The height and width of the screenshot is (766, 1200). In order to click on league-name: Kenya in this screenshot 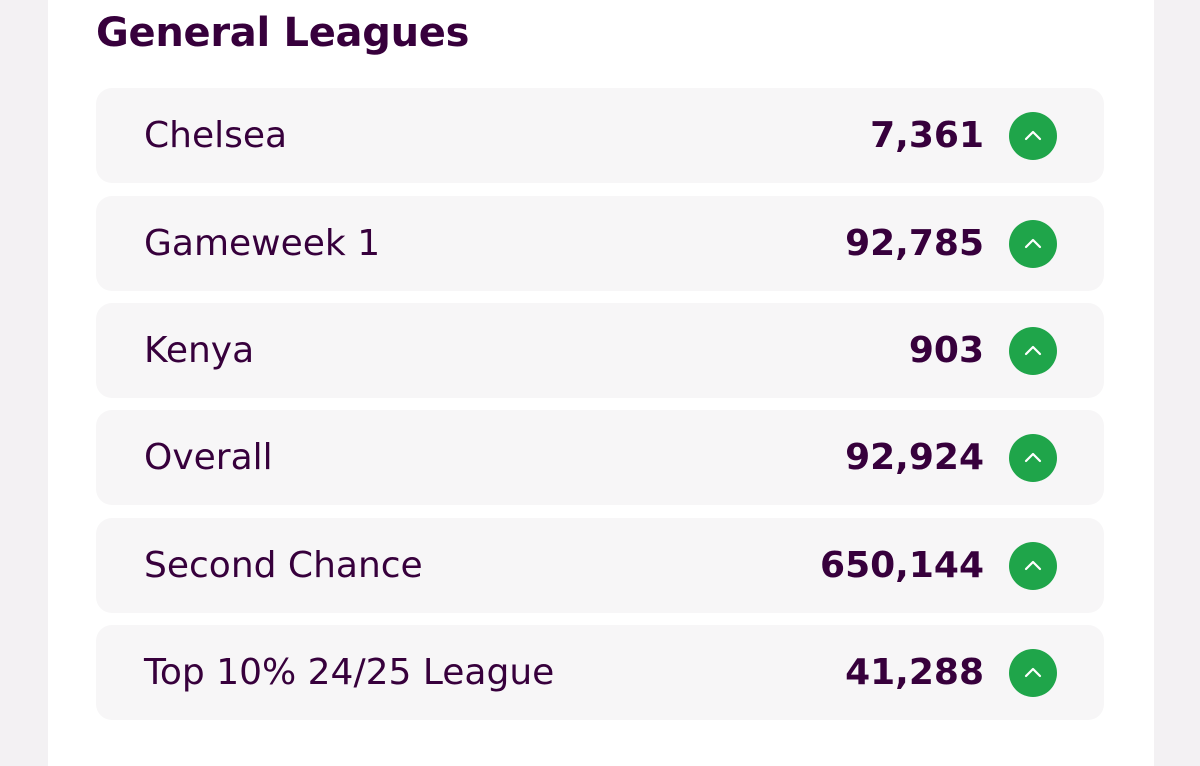, I will do `click(199, 350)`.